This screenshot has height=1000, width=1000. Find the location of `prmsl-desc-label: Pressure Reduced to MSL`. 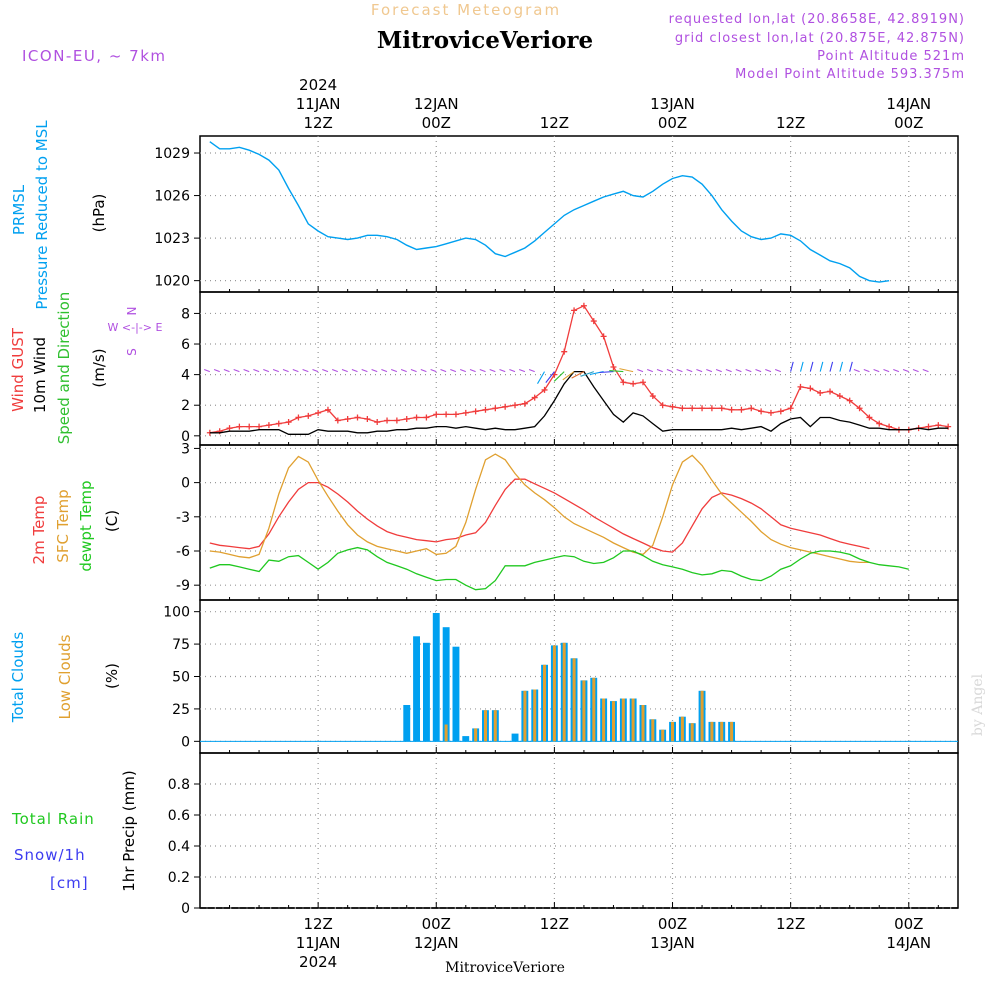

prmsl-desc-label: Pressure Reduced to MSL is located at coordinates (42, 215).